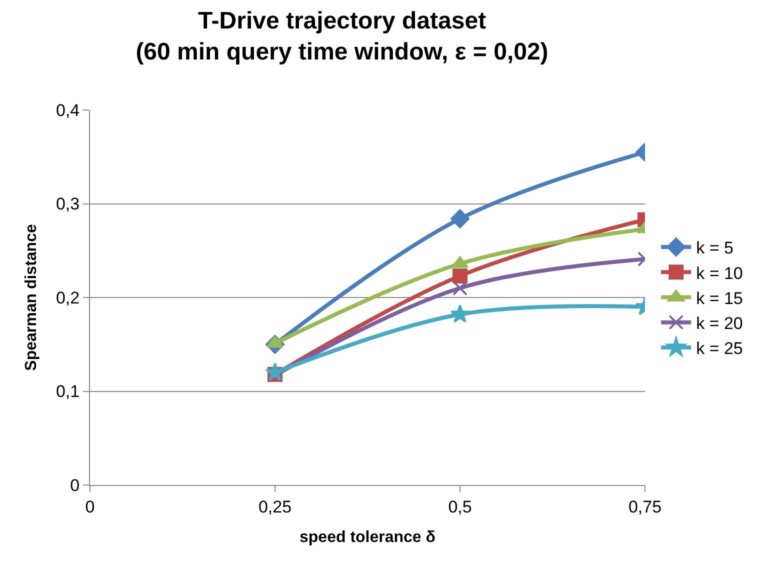  Describe the element at coordinates (68, 204) in the screenshot. I see `y-tick-label: 0,3` at that location.